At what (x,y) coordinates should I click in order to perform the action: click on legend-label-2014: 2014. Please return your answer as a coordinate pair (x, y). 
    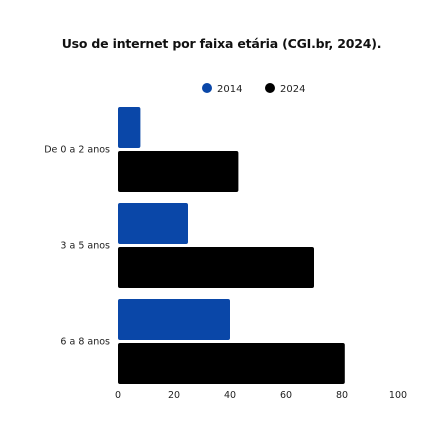
    Looking at the image, I should click on (229, 89).